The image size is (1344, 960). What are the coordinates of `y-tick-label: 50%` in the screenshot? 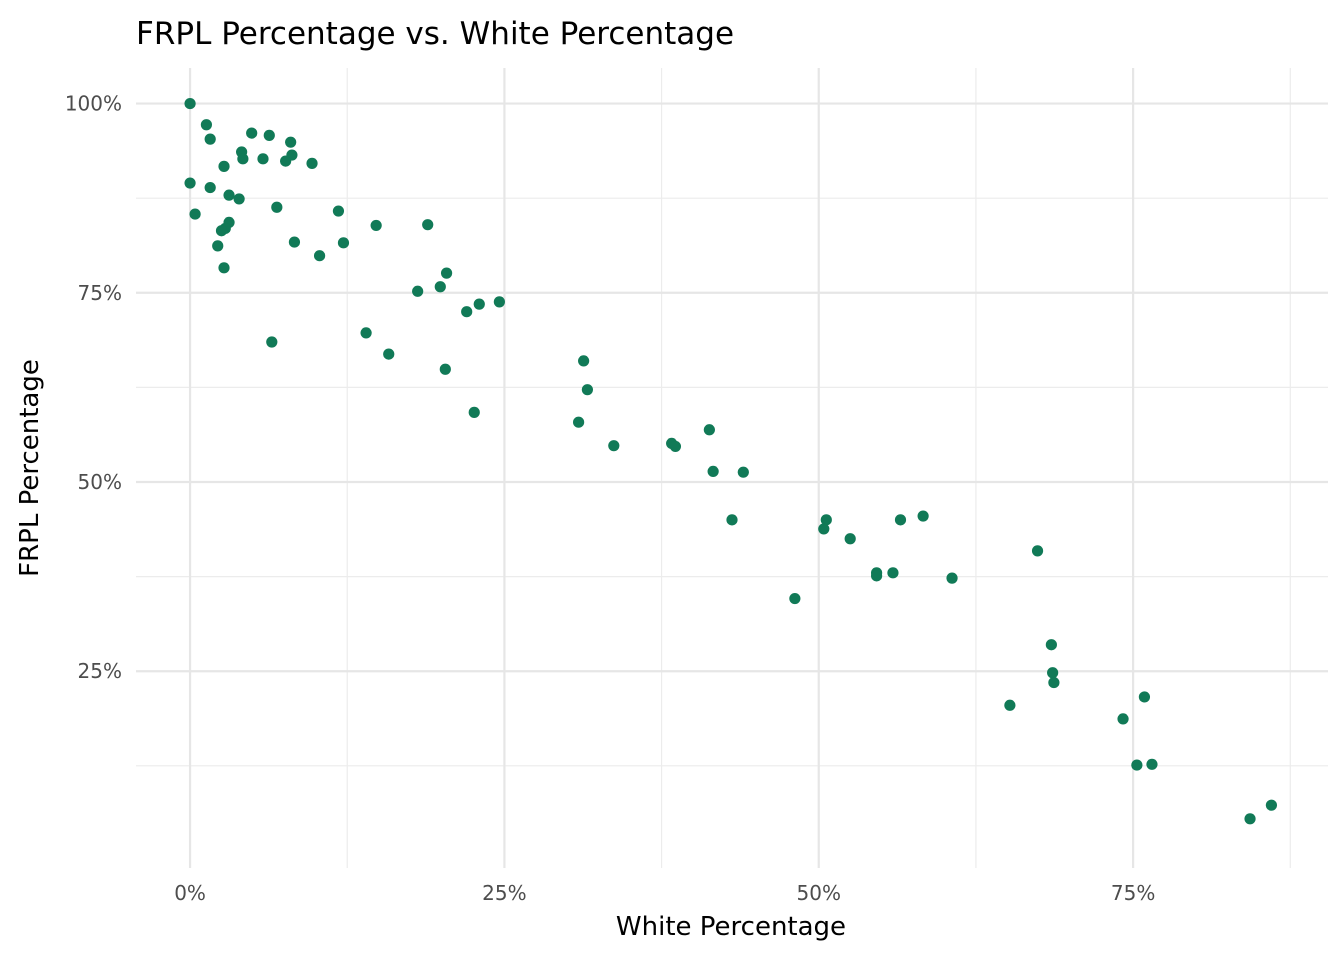 It's located at (100, 482).